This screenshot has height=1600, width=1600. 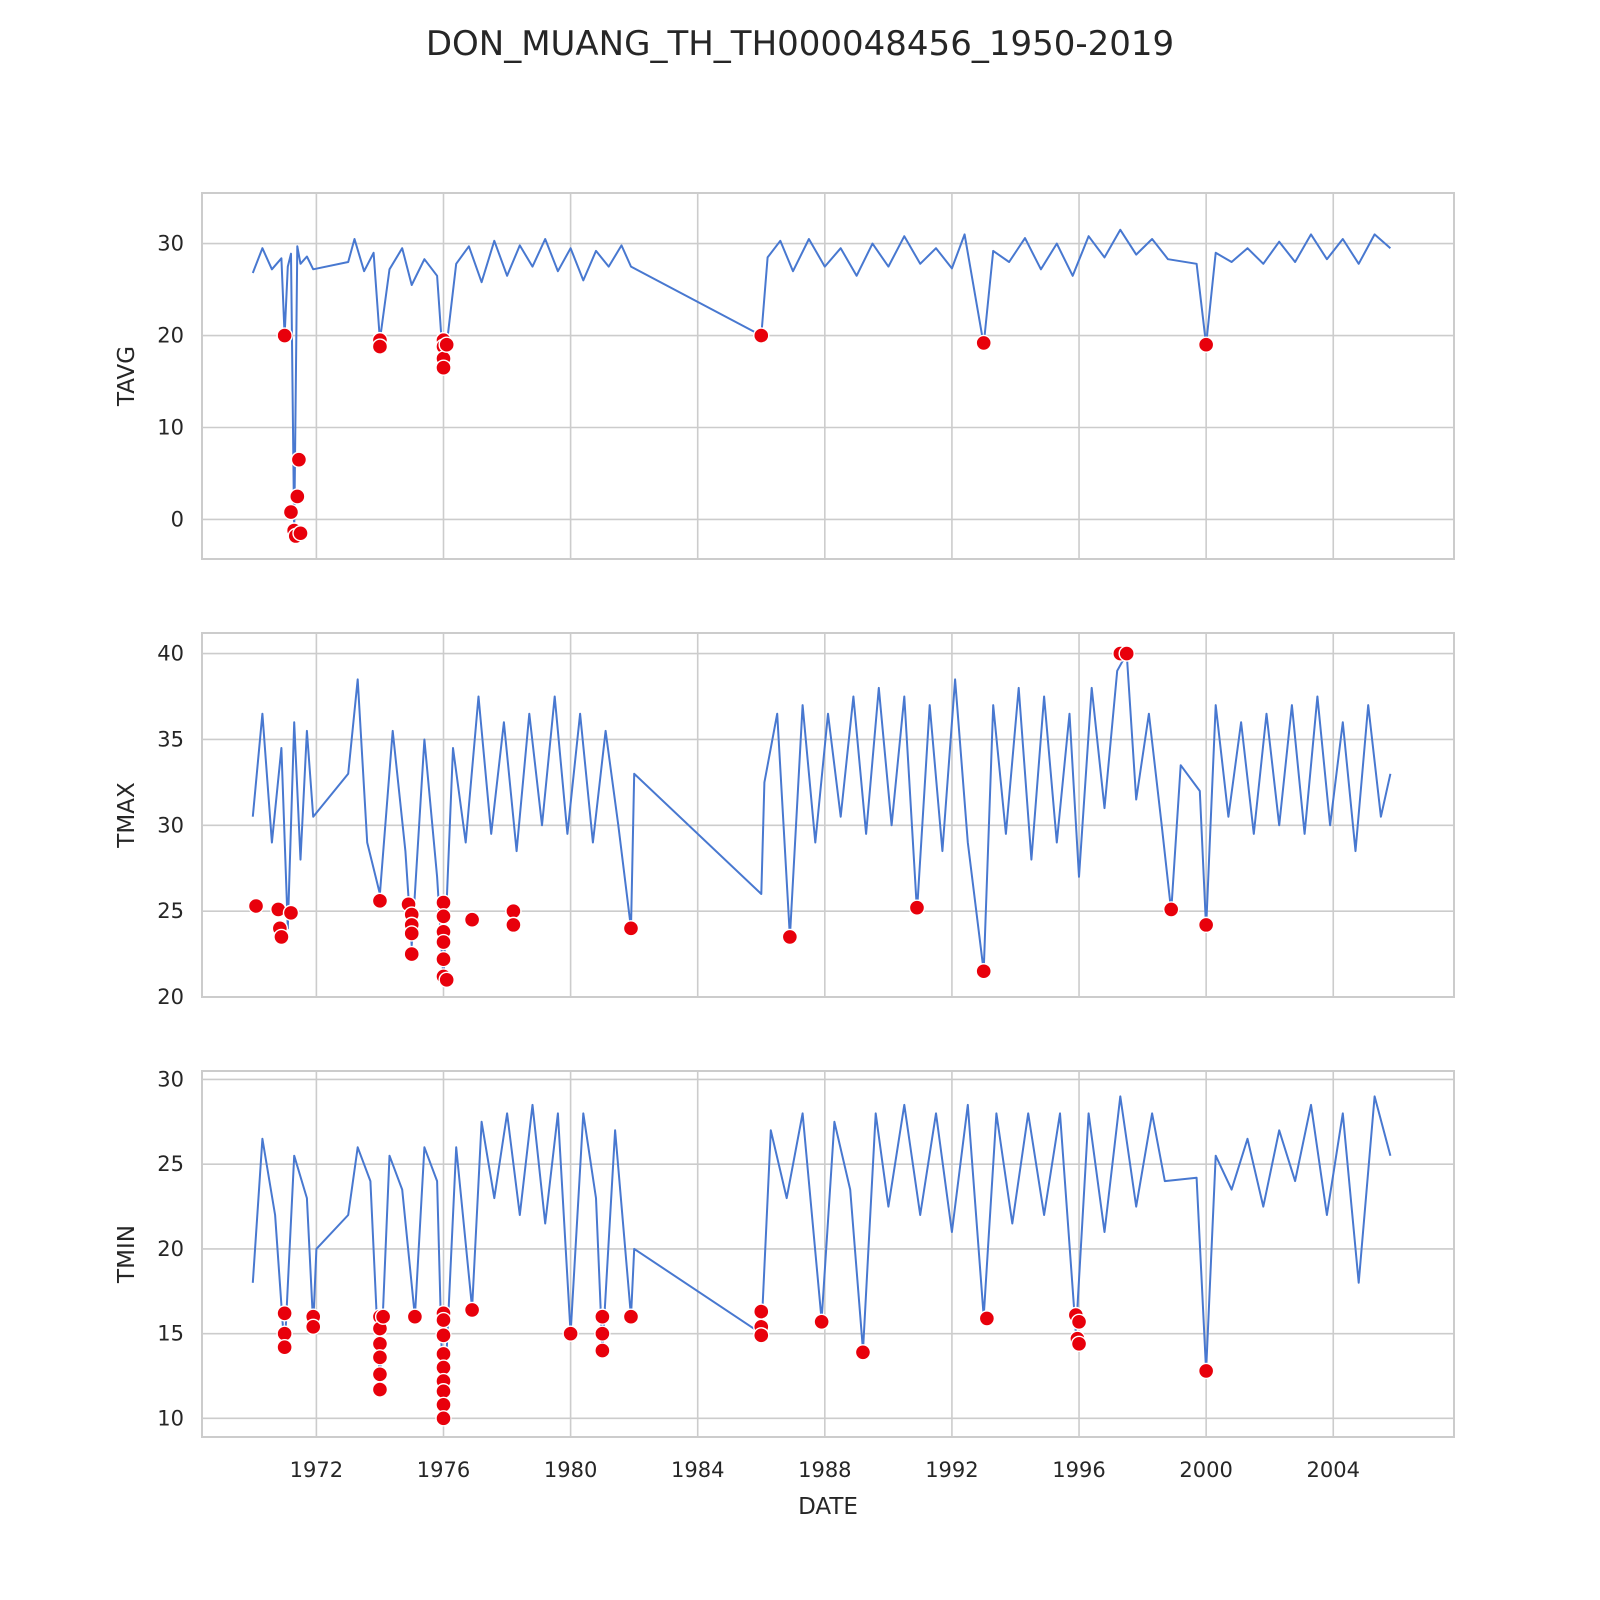 What do you see at coordinates (127, 1254) in the screenshot?
I see `y-axis-label: TMIN` at bounding box center [127, 1254].